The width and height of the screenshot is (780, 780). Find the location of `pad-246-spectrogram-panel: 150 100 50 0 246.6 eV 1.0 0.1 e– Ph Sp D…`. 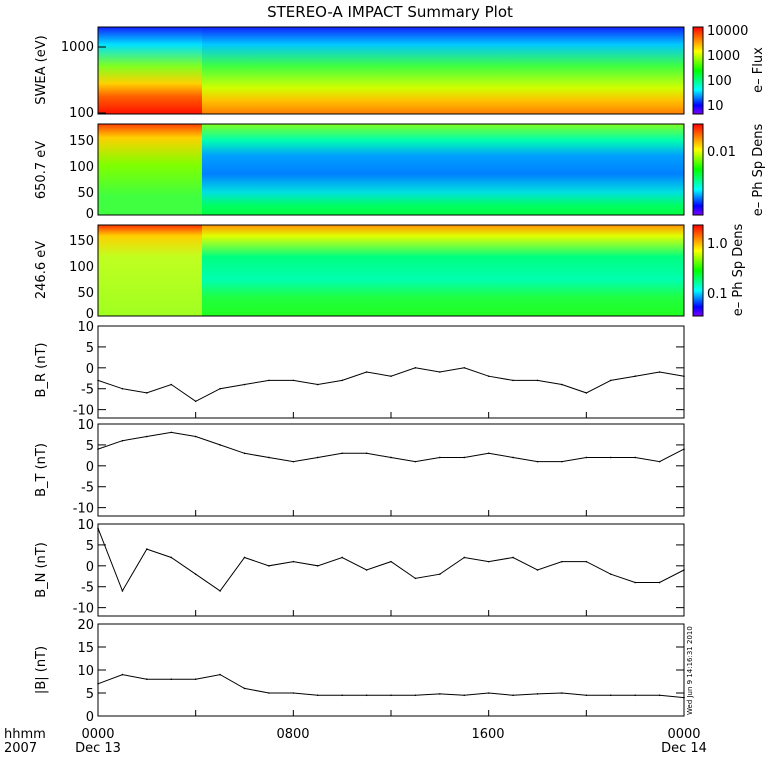

pad-246-spectrogram-panel: 150 100 50 0 246.6 eV 1.0 0.1 e– Ph Sp D… is located at coordinates (390, 273).